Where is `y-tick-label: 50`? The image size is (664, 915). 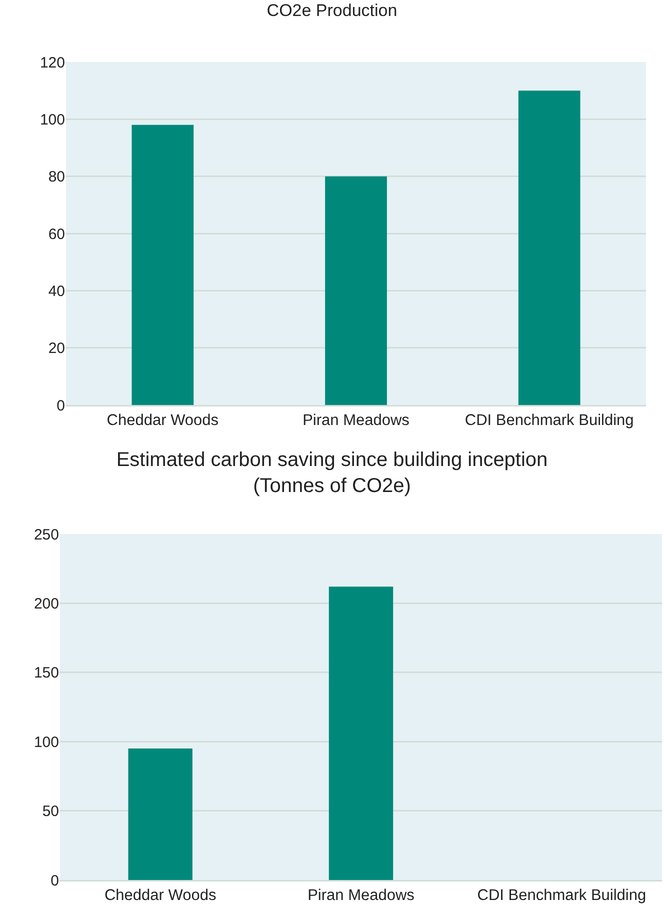
y-tick-label: 50 is located at coordinates (50, 811).